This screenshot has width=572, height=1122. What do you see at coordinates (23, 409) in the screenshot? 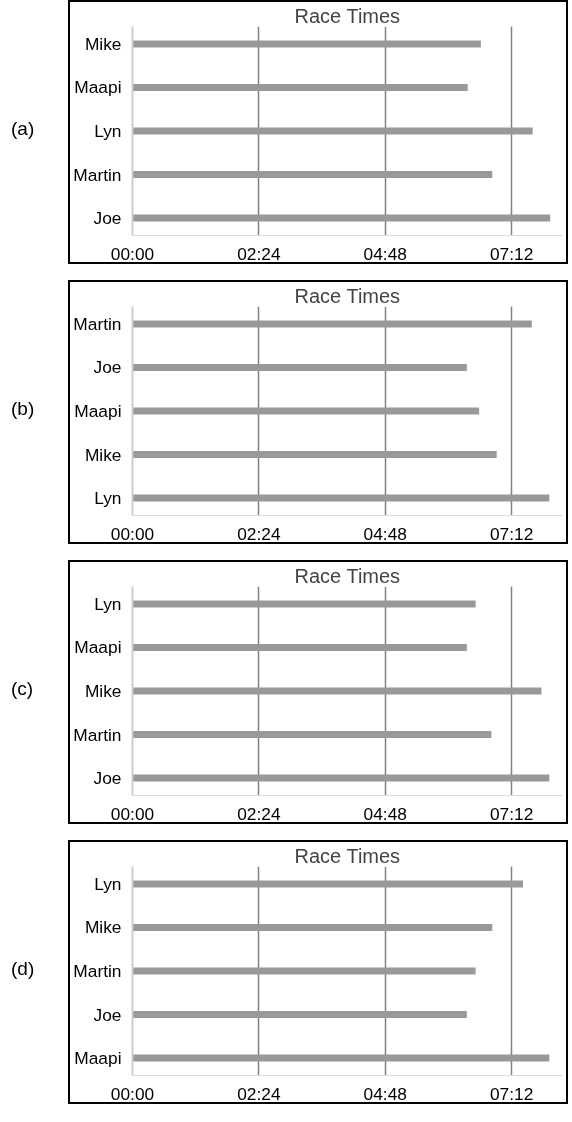
I see `text: (b)` at bounding box center [23, 409].